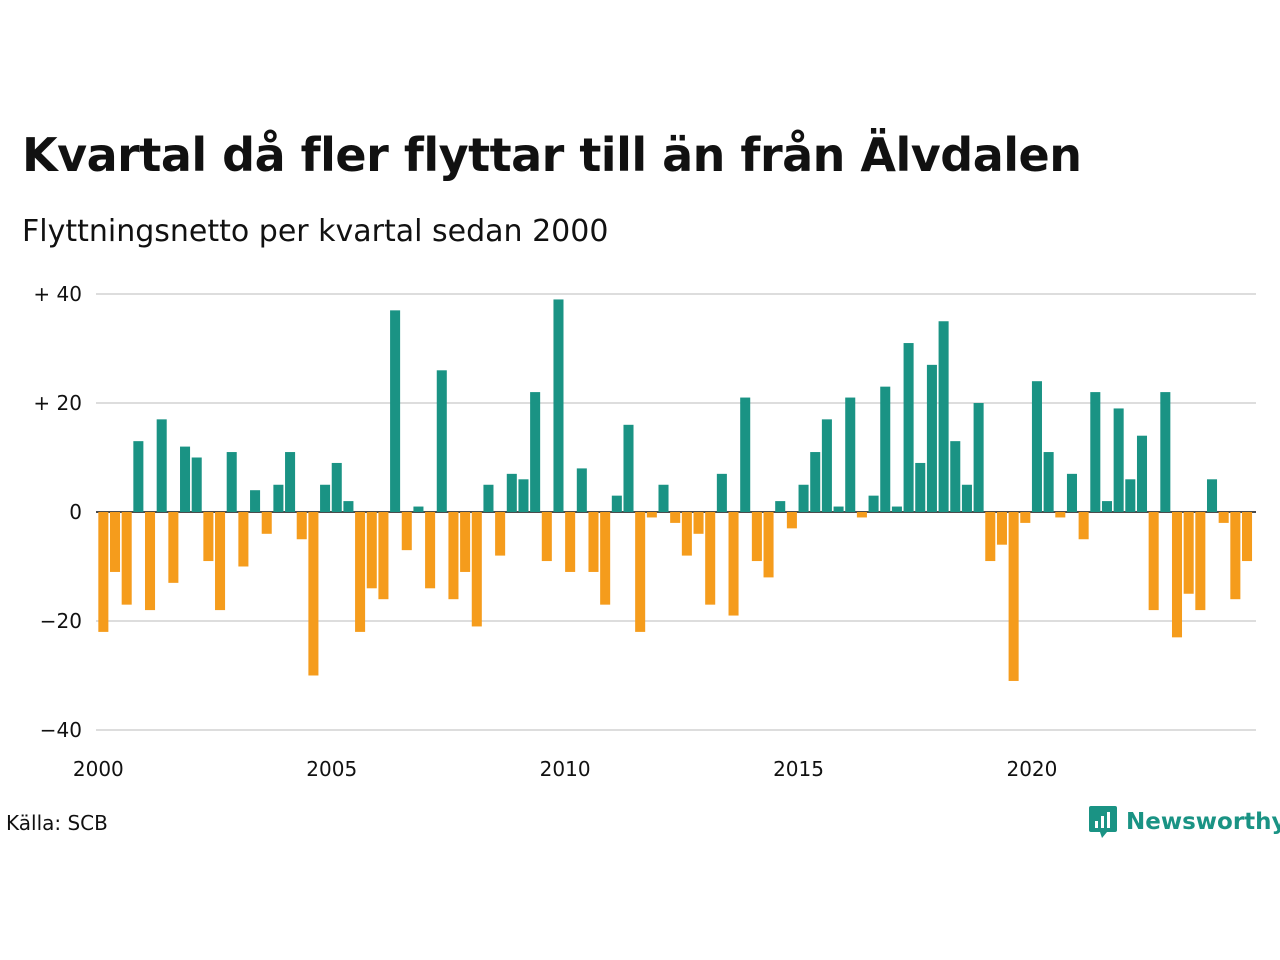 The width and height of the screenshot is (1280, 960). Describe the element at coordinates (1103, 822) in the screenshot. I see `bar-chart-speech-bubble-icon` at that location.